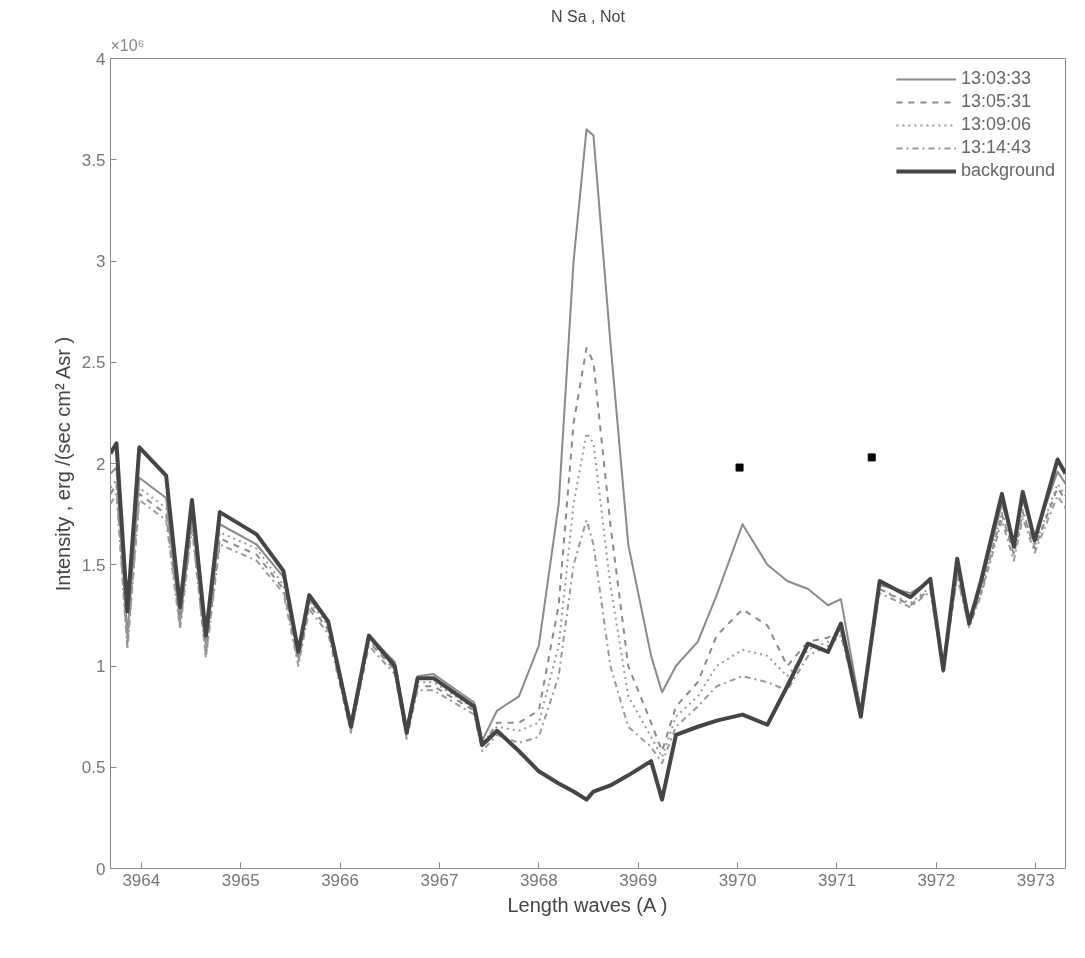 The width and height of the screenshot is (1085, 958). Describe the element at coordinates (101, 666) in the screenshot. I see `y-tick-label: 1` at that location.